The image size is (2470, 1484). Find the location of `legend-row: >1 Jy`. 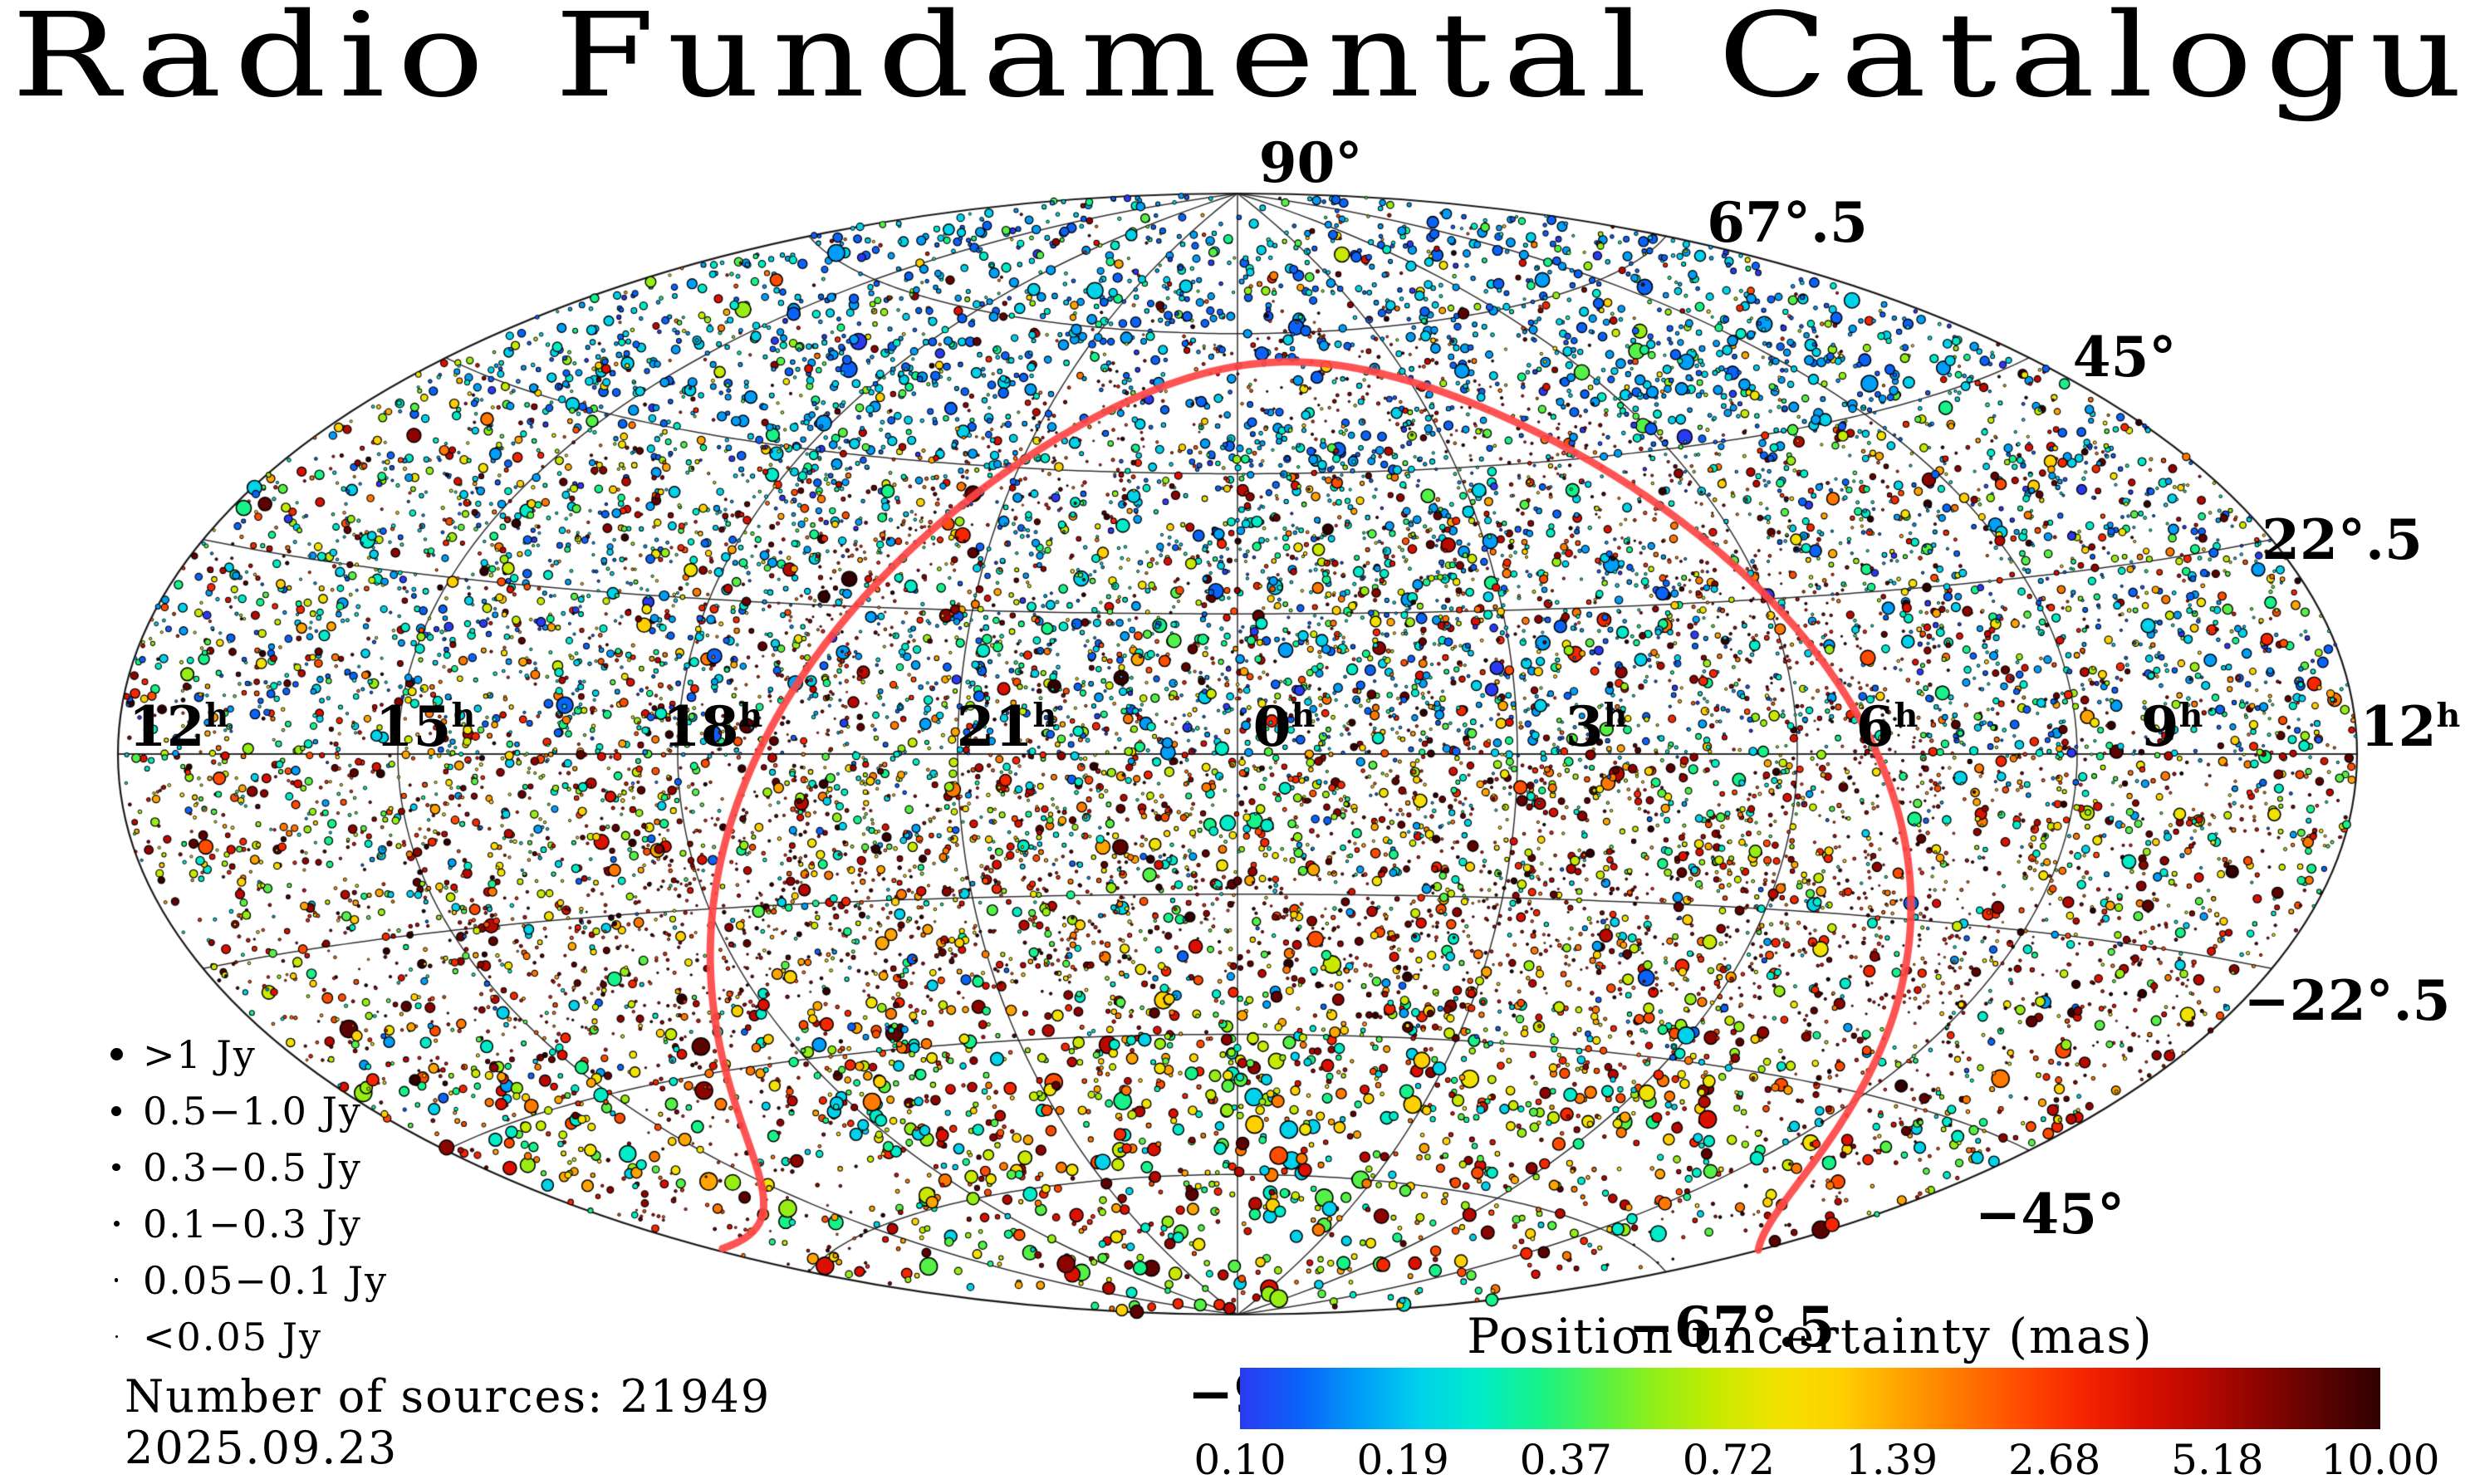

legend-row: >1 Jy is located at coordinates (243, 1054).